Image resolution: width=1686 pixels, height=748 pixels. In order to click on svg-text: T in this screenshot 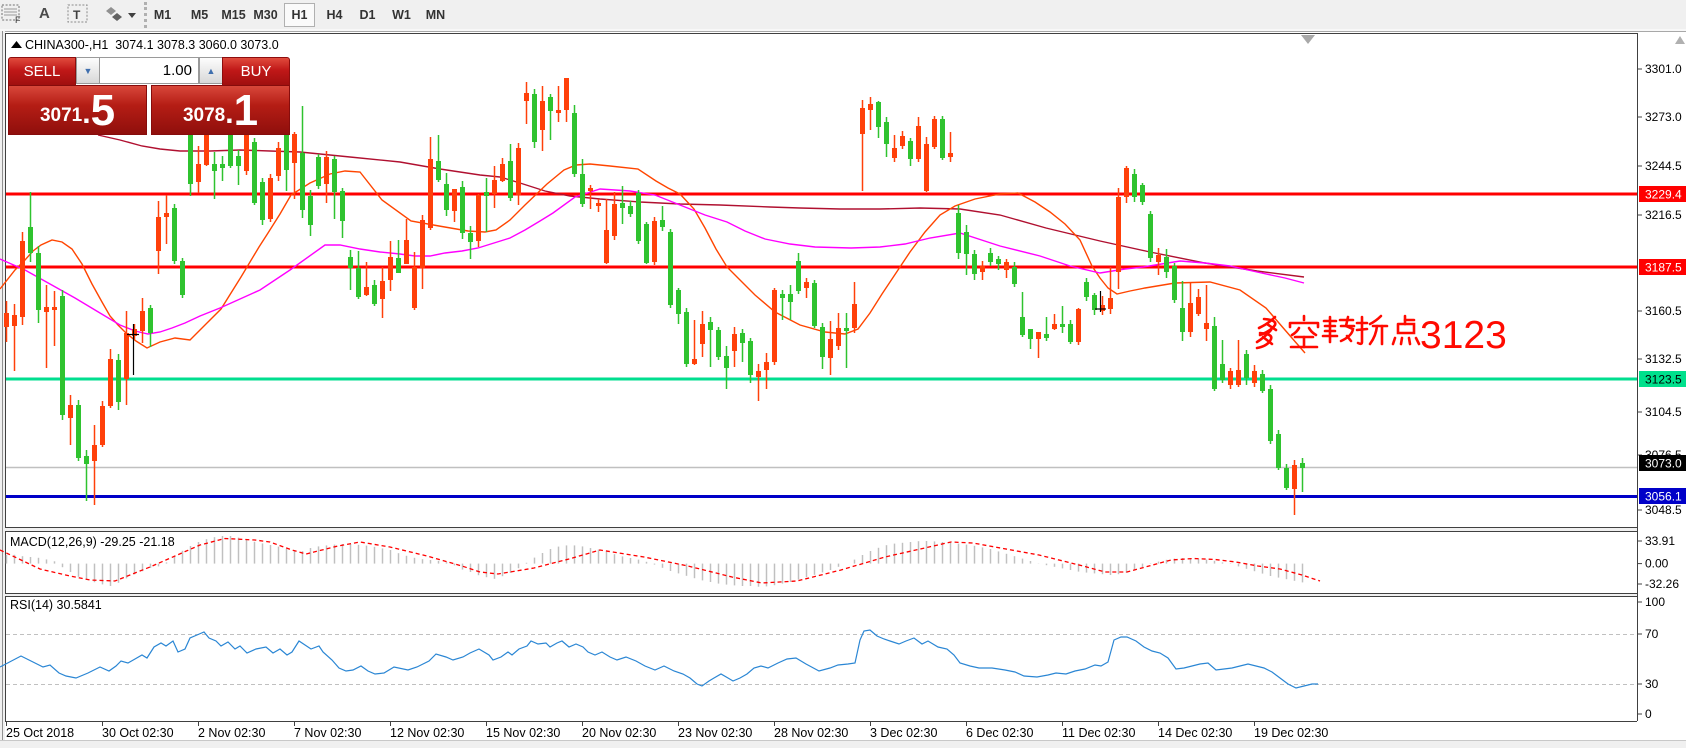, I will do `click(77, 15)`.